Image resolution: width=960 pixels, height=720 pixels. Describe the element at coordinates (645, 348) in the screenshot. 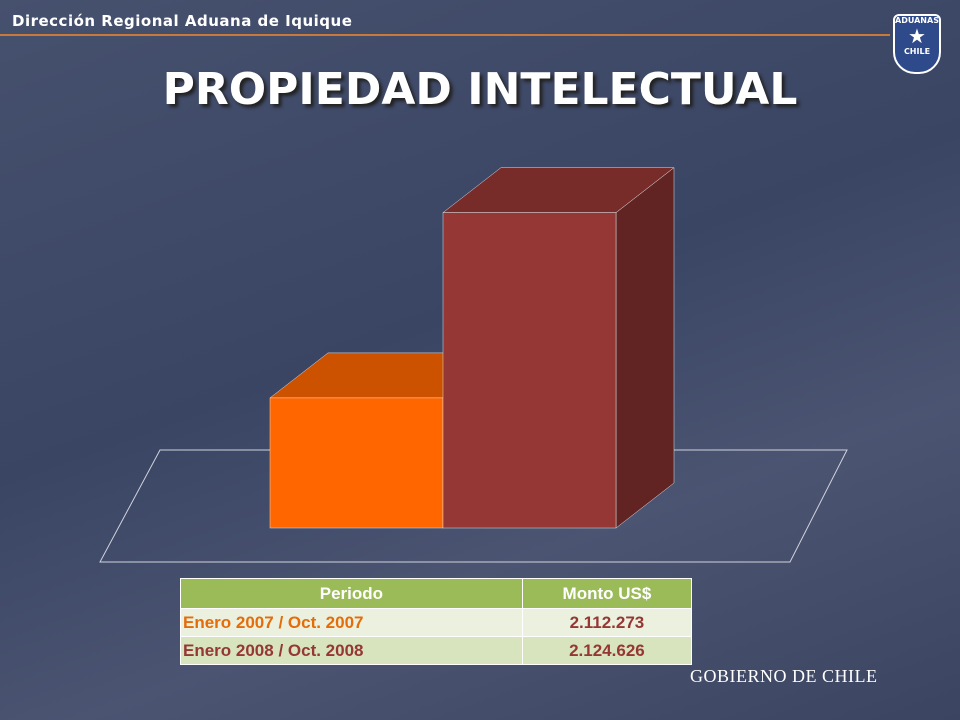

I see `bar-side` at that location.